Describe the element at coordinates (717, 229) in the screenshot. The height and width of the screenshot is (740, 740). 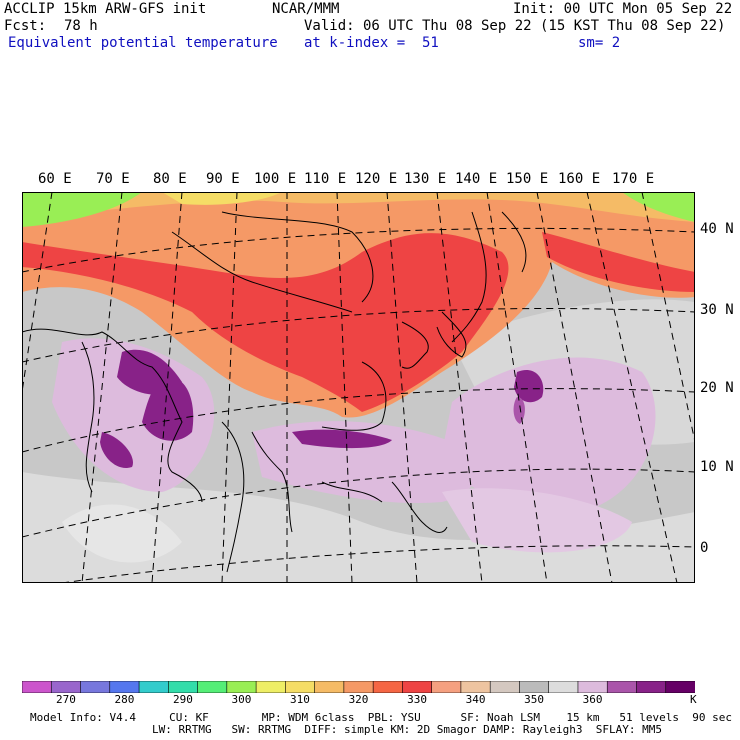
I see `lat-label-40n: 40 N` at that location.